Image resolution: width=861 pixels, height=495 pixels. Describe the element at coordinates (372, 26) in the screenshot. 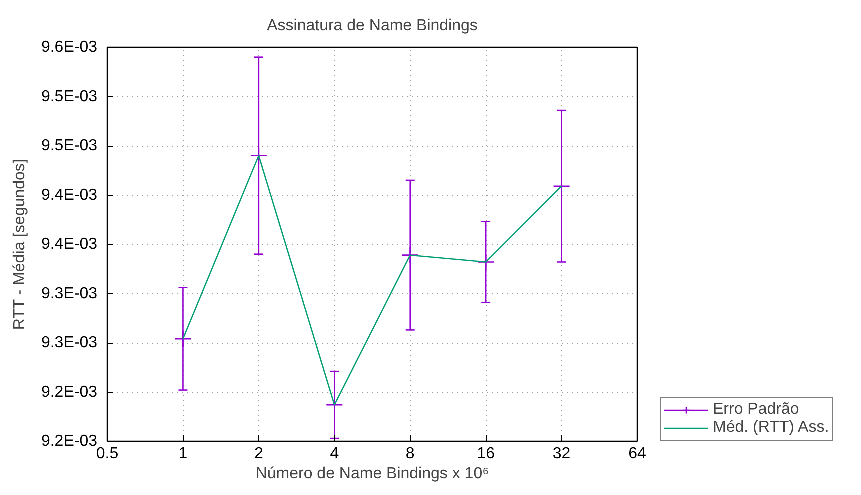

I see `chart-title: Assinatura de Name Bindings` at that location.